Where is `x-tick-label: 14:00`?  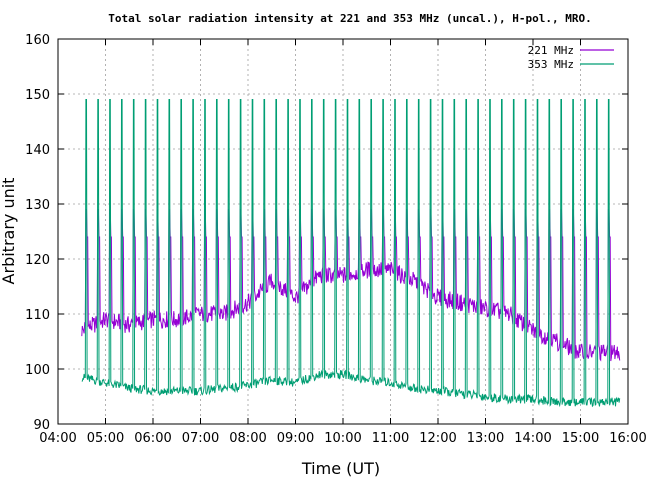
x-tick-label: 14:00 is located at coordinates (532, 438).